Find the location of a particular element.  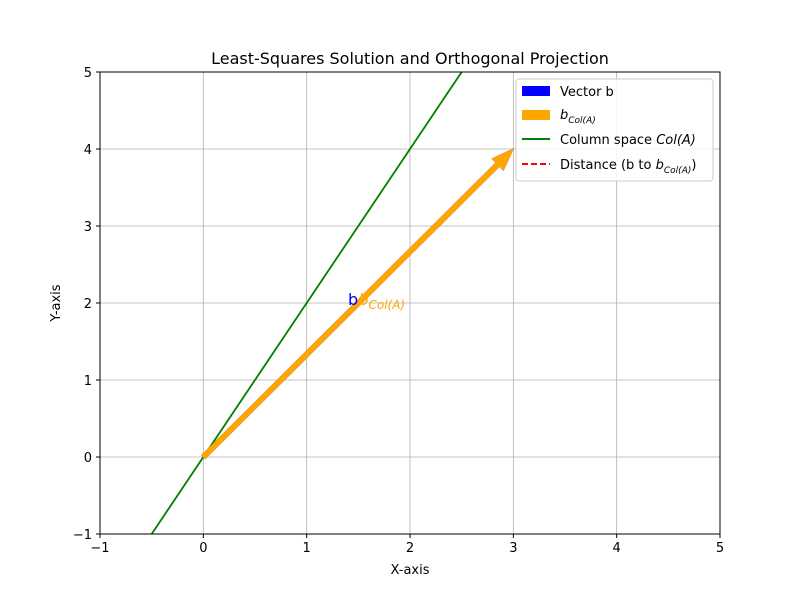

y-axis-label: Y-axis is located at coordinates (56, 303).